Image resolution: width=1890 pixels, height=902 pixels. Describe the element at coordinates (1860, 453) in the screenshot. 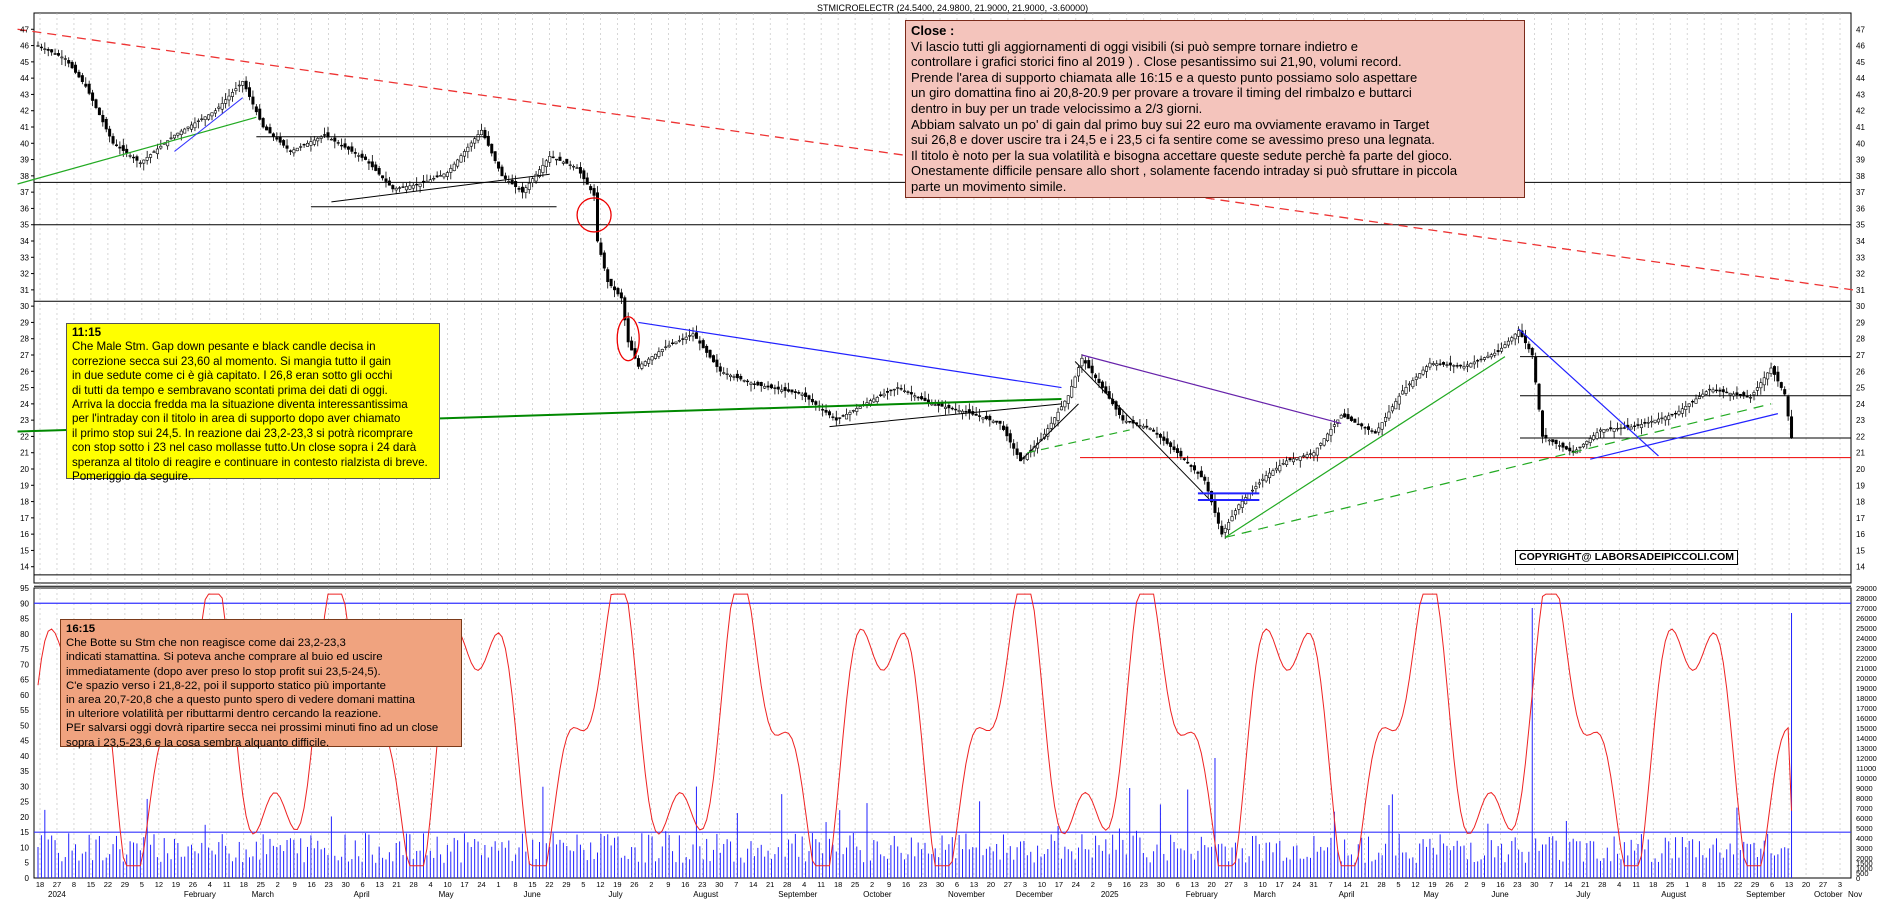

I see `price-tick-label-right: 21` at that location.